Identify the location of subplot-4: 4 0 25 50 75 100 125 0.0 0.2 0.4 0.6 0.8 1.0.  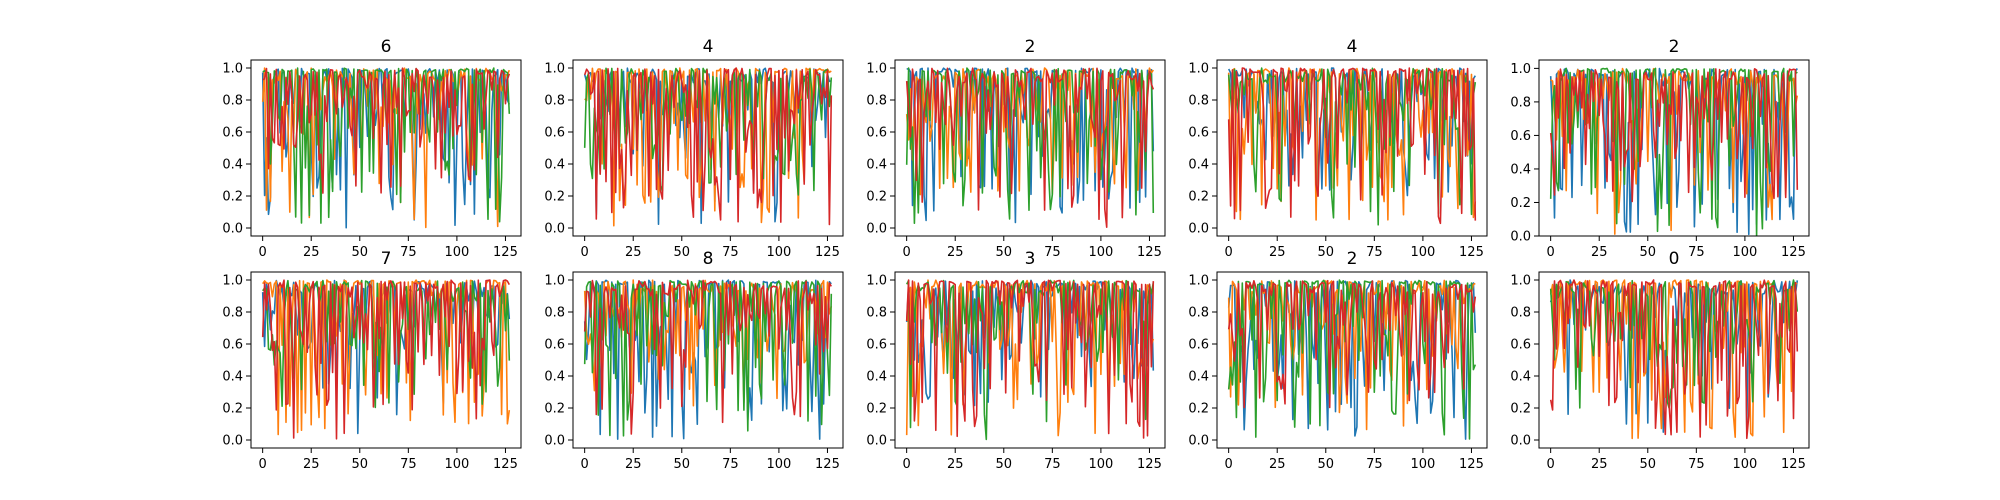
(1338, 148).